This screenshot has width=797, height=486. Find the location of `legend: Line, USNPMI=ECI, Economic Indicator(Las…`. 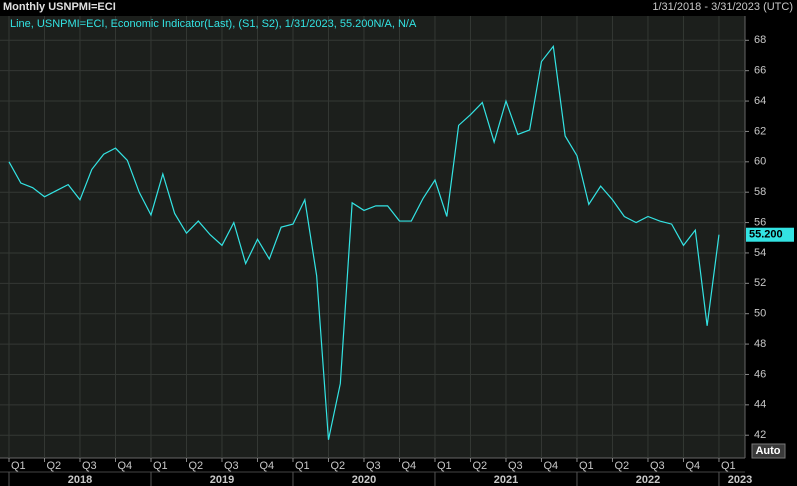

legend: Line, USNPMI=ECI, Economic Indicator(Las… is located at coordinates (213, 24).